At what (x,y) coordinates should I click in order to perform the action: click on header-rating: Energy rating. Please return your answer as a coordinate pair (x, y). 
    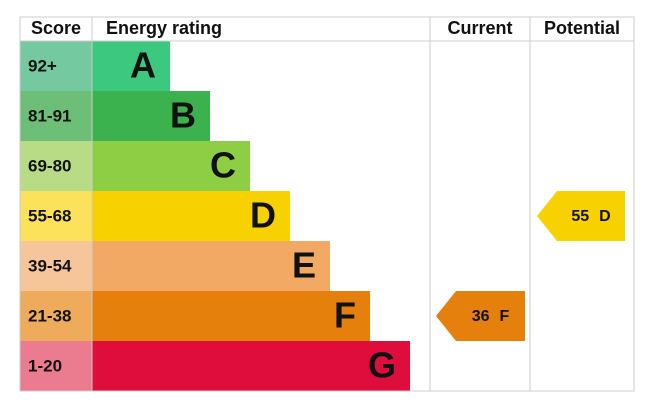
    Looking at the image, I should click on (164, 28).